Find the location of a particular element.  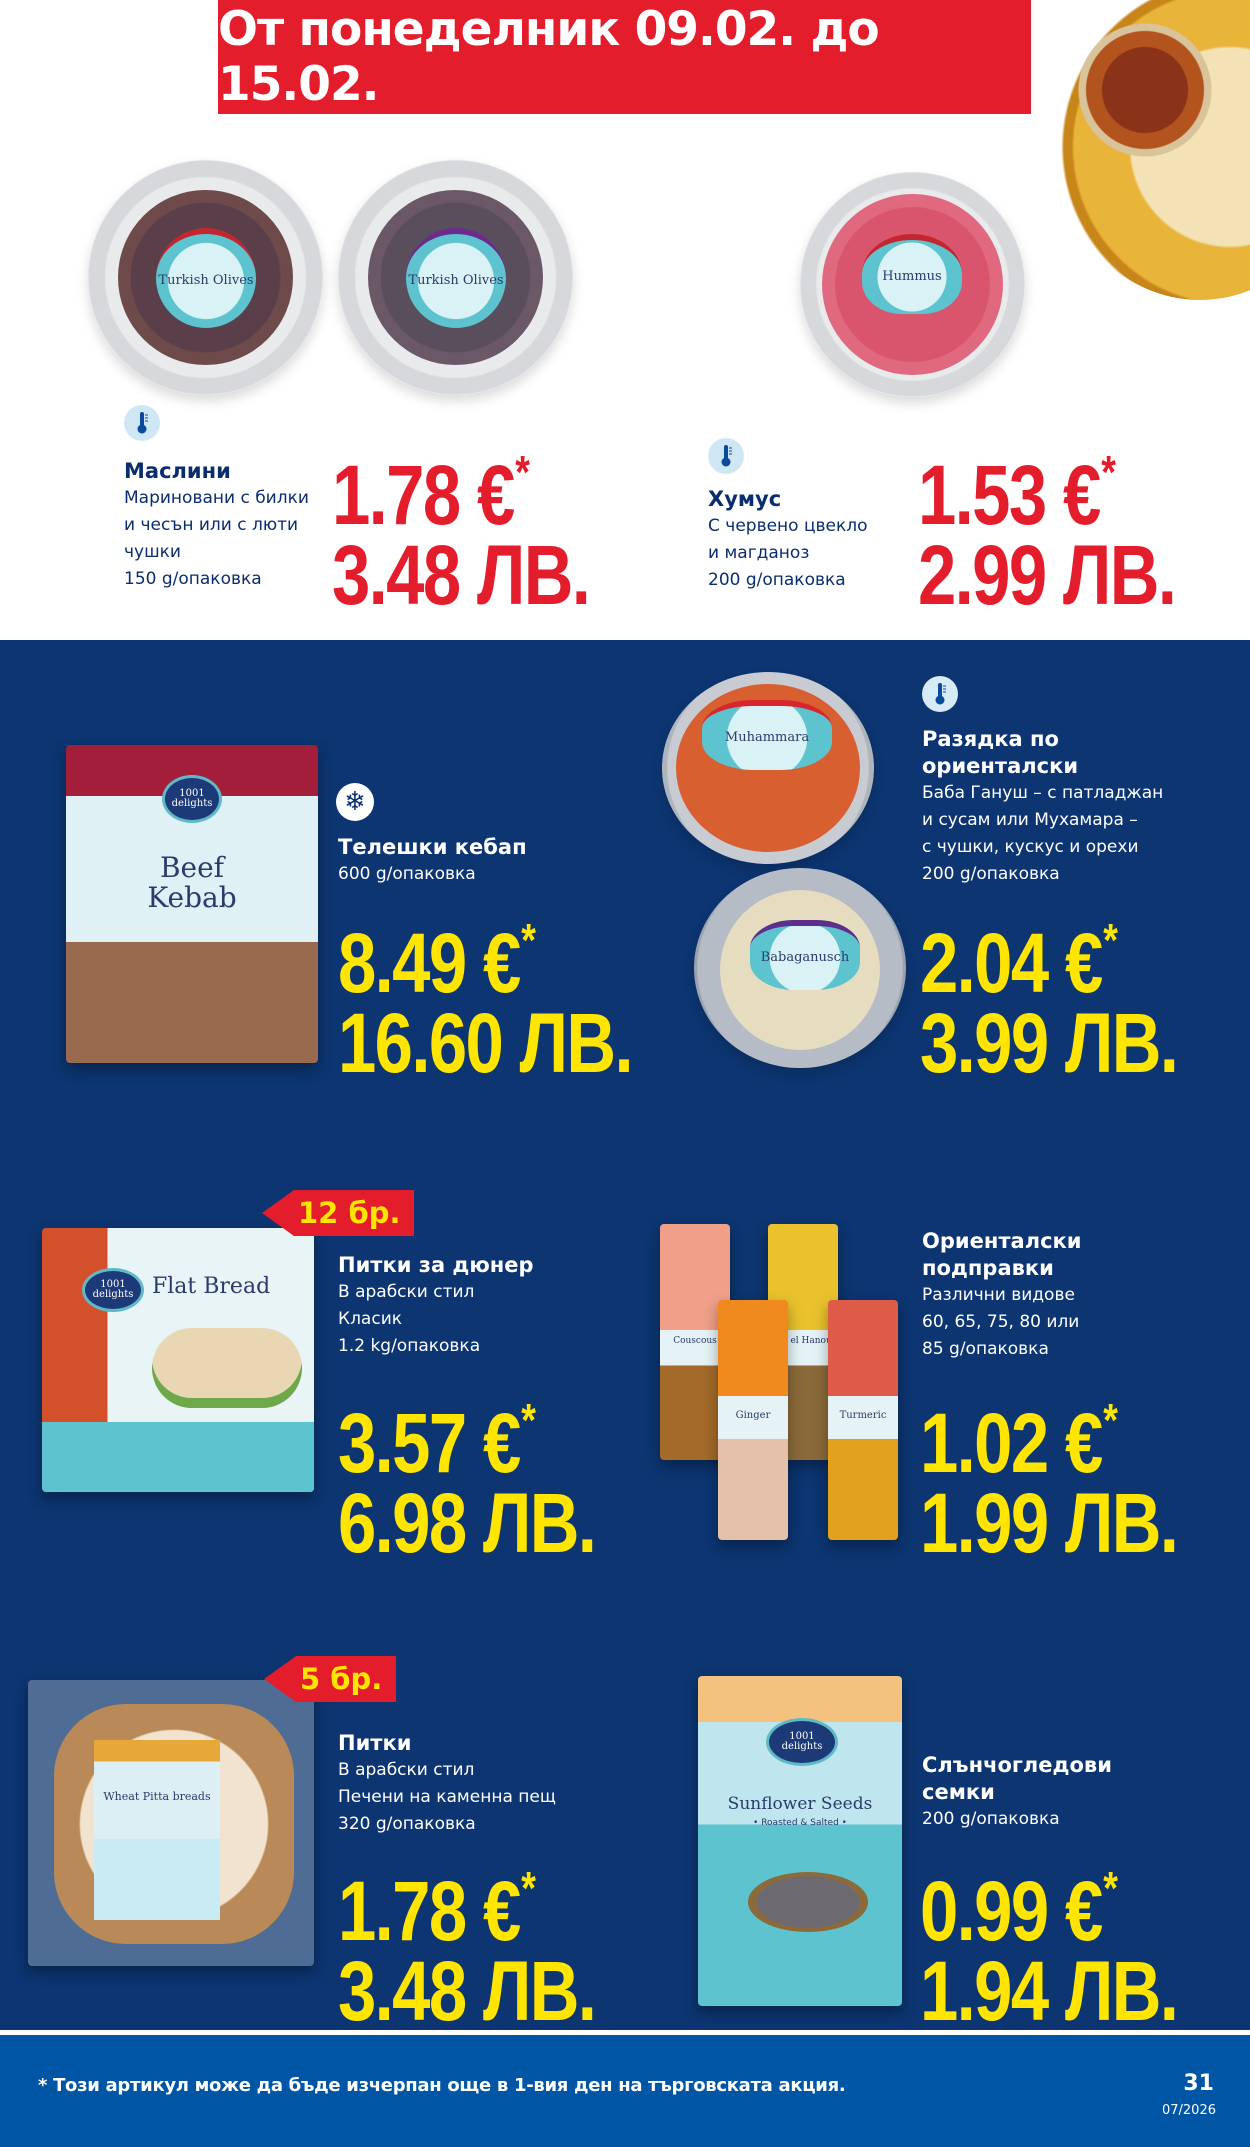

olives-tub-image-hot-pepper: Turkish Olives is located at coordinates (205, 277).